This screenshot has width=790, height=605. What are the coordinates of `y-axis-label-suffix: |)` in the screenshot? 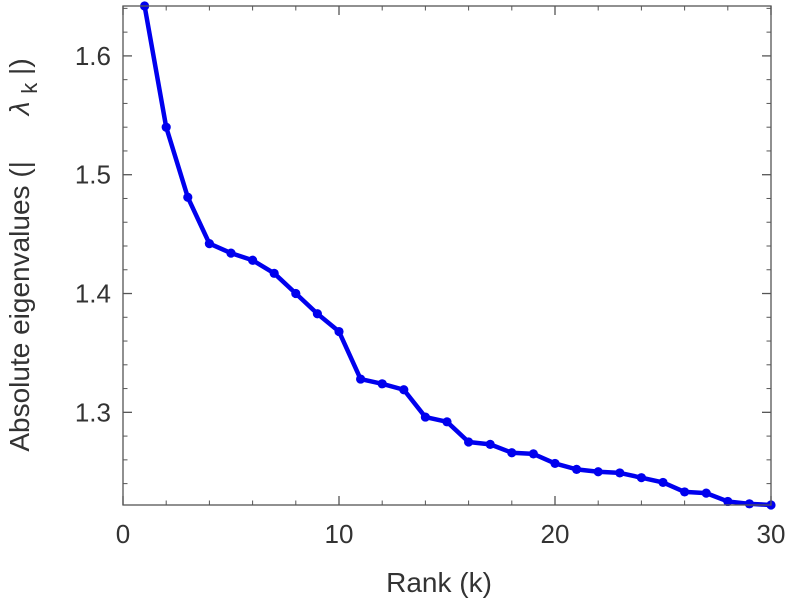 It's located at (19, 66).